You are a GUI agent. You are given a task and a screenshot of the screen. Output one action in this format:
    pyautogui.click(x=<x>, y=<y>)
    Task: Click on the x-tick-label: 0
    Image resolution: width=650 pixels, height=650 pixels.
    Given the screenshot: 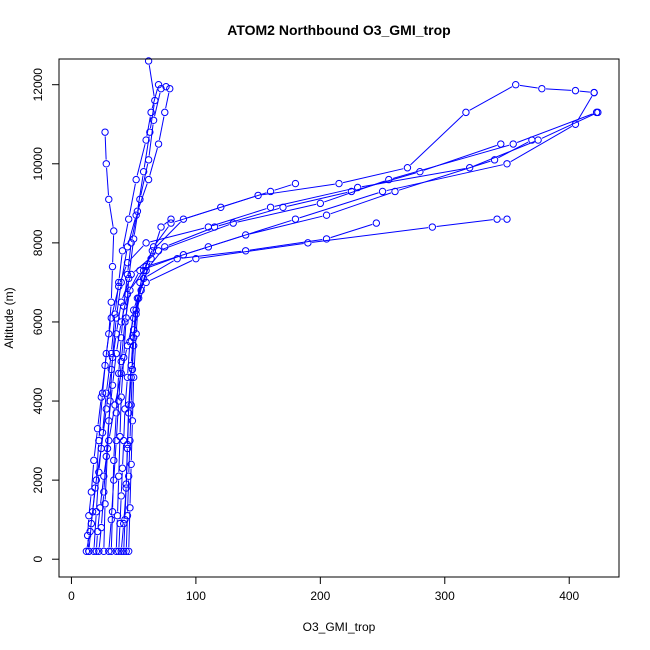 What is the action you would take?
    pyautogui.click(x=71, y=596)
    